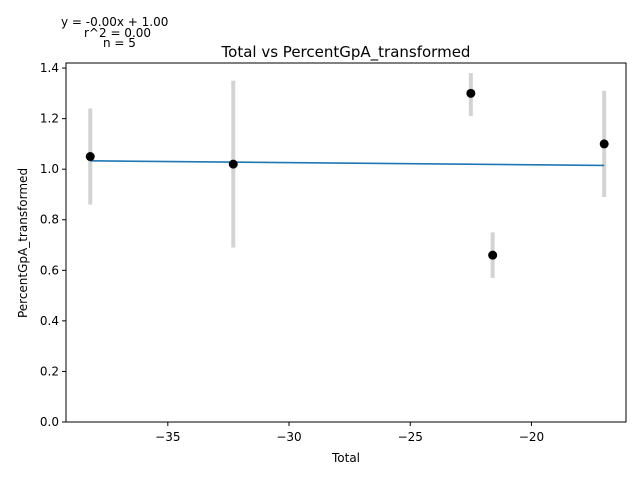 This screenshot has height=480, width=640. I want to click on fit-line-group, so click(347, 163).